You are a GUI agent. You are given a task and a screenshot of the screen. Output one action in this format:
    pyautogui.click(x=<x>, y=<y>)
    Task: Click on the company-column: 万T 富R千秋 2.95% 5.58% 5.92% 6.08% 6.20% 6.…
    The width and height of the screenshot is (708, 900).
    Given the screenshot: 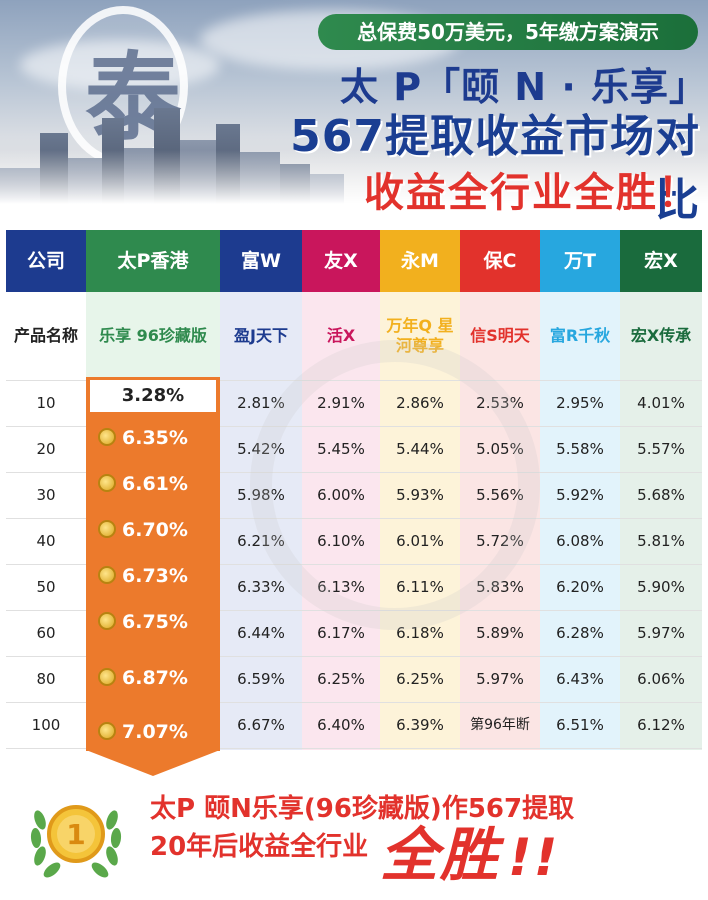 What is the action you would take?
    pyautogui.click(x=580, y=490)
    